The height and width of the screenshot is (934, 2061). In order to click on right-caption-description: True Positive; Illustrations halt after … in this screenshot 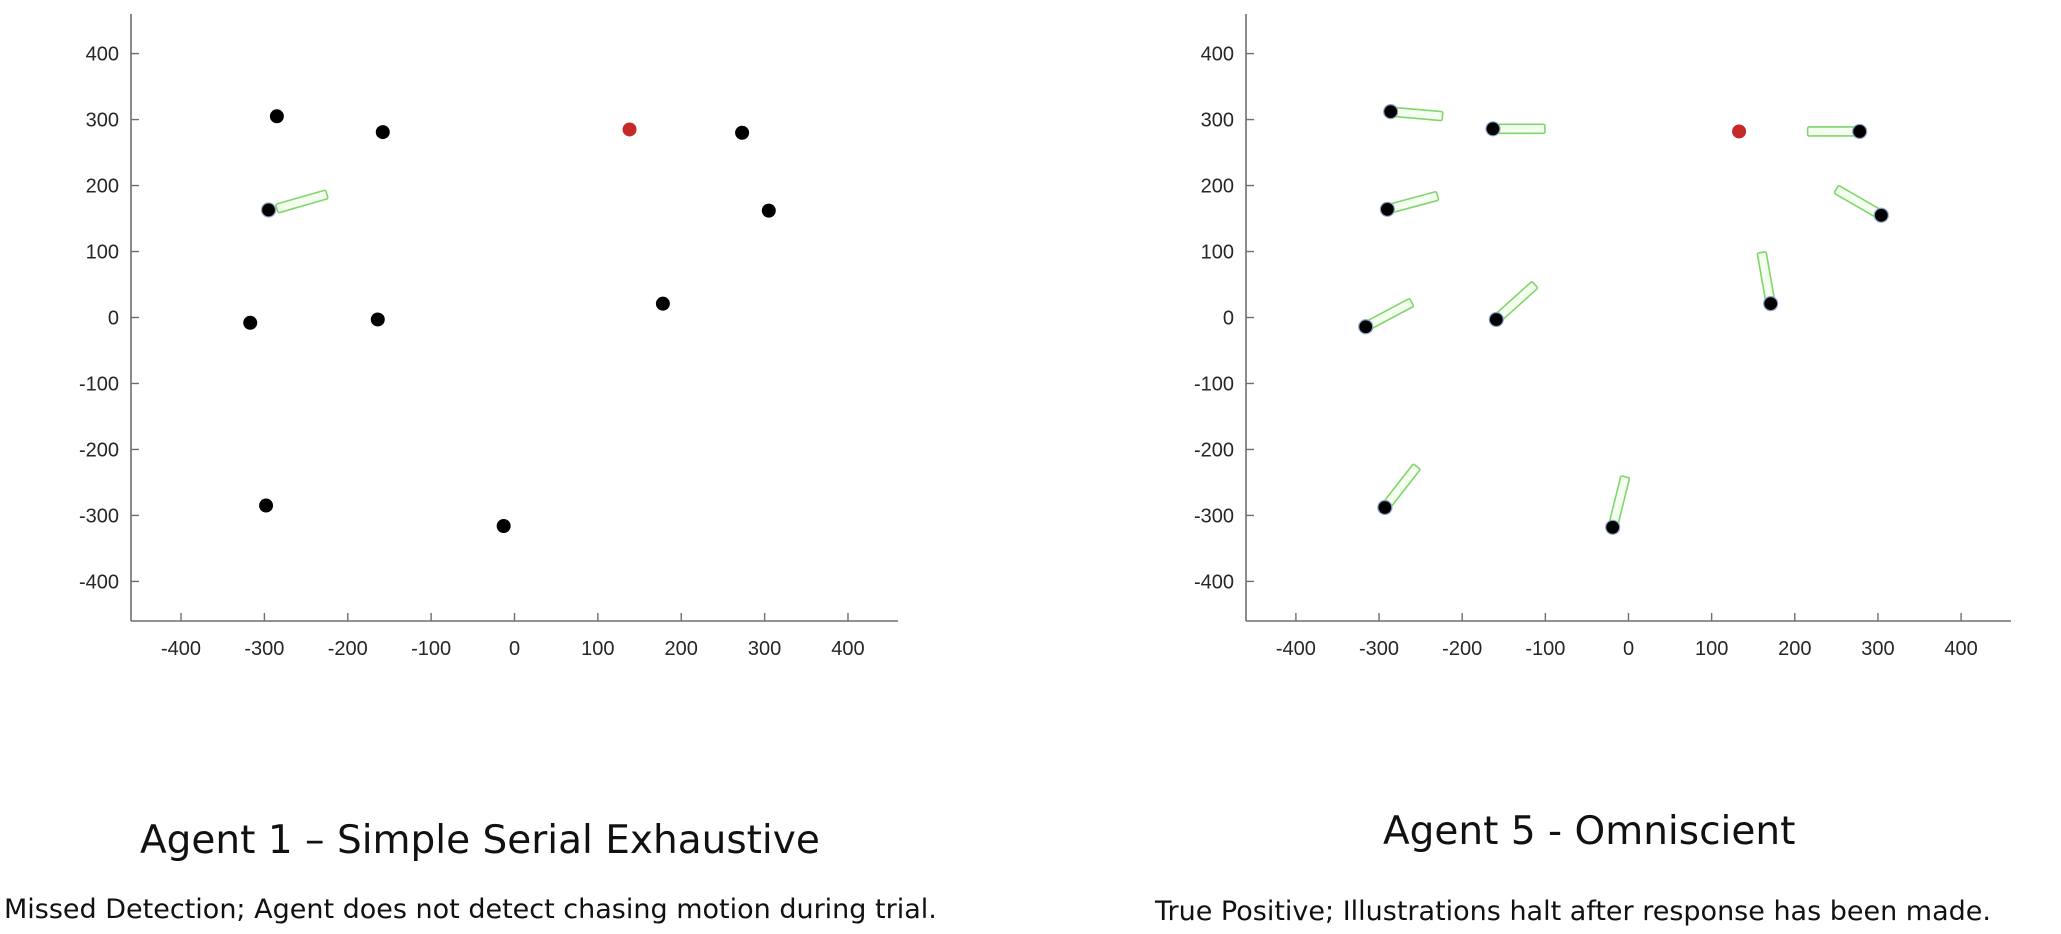, I will do `click(1573, 911)`.